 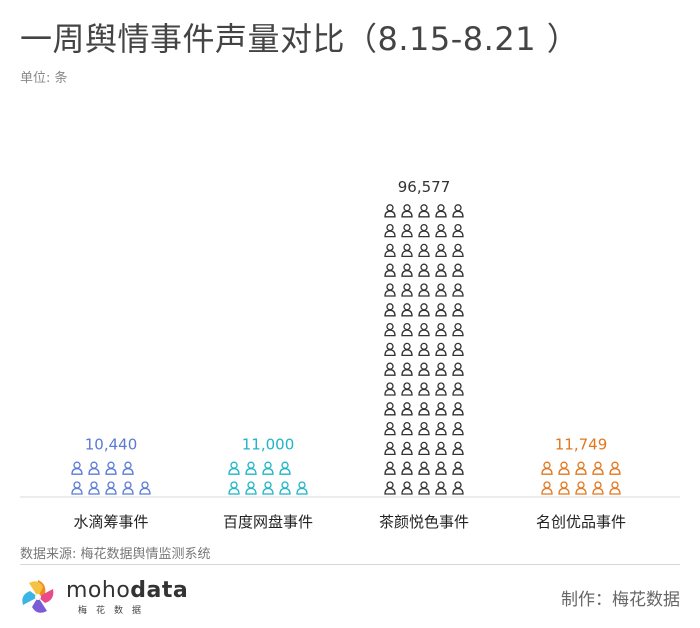 What do you see at coordinates (424, 187) in the screenshot?
I see `value-label: 96,577` at bounding box center [424, 187].